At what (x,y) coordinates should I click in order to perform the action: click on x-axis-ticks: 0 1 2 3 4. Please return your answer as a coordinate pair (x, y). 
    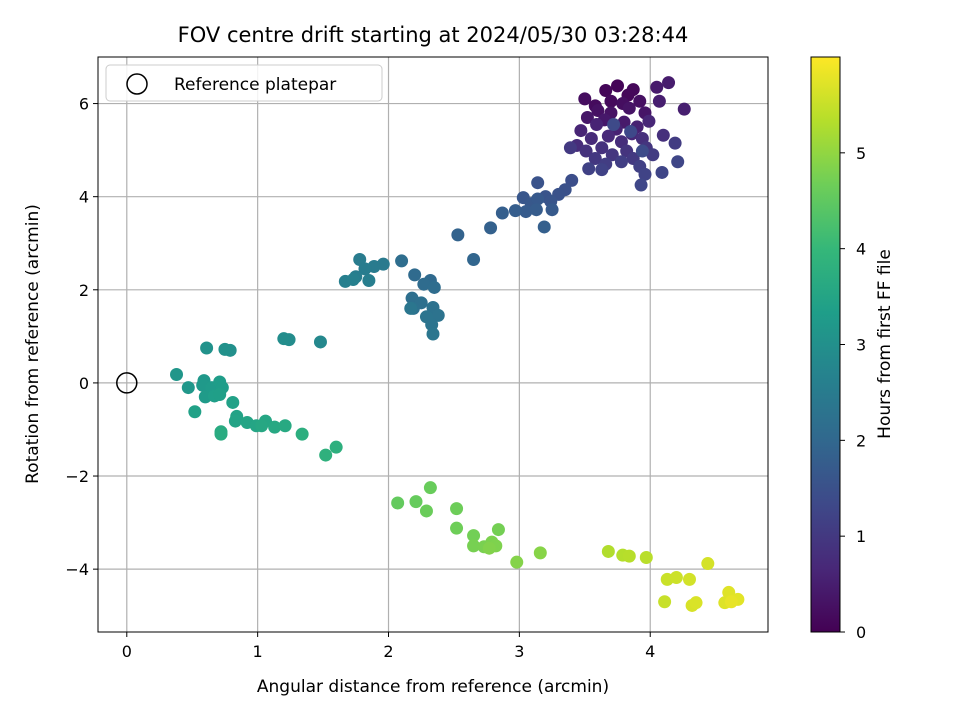
    Looking at the image, I should click on (388, 646).